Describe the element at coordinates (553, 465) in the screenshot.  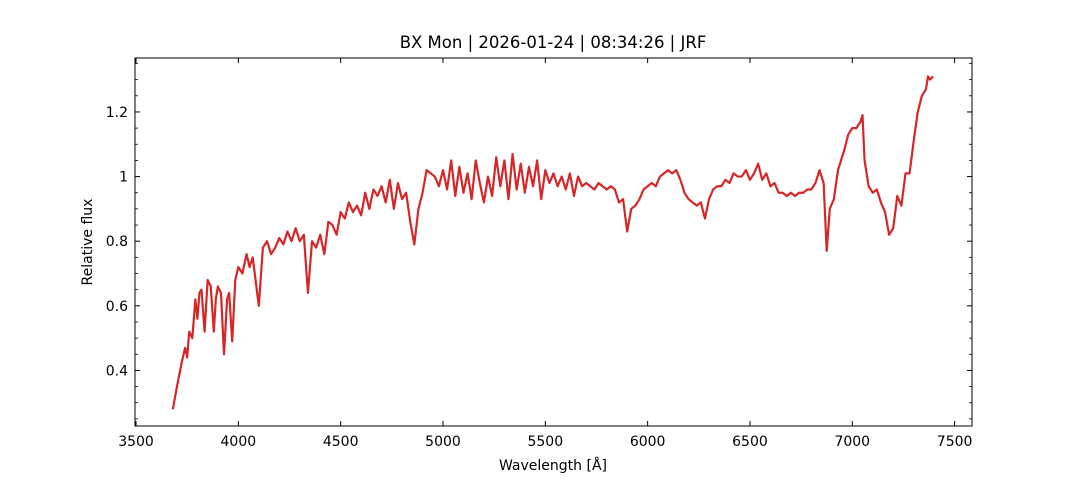
I see `x-axis-label: Wavelength [Å]` at that location.